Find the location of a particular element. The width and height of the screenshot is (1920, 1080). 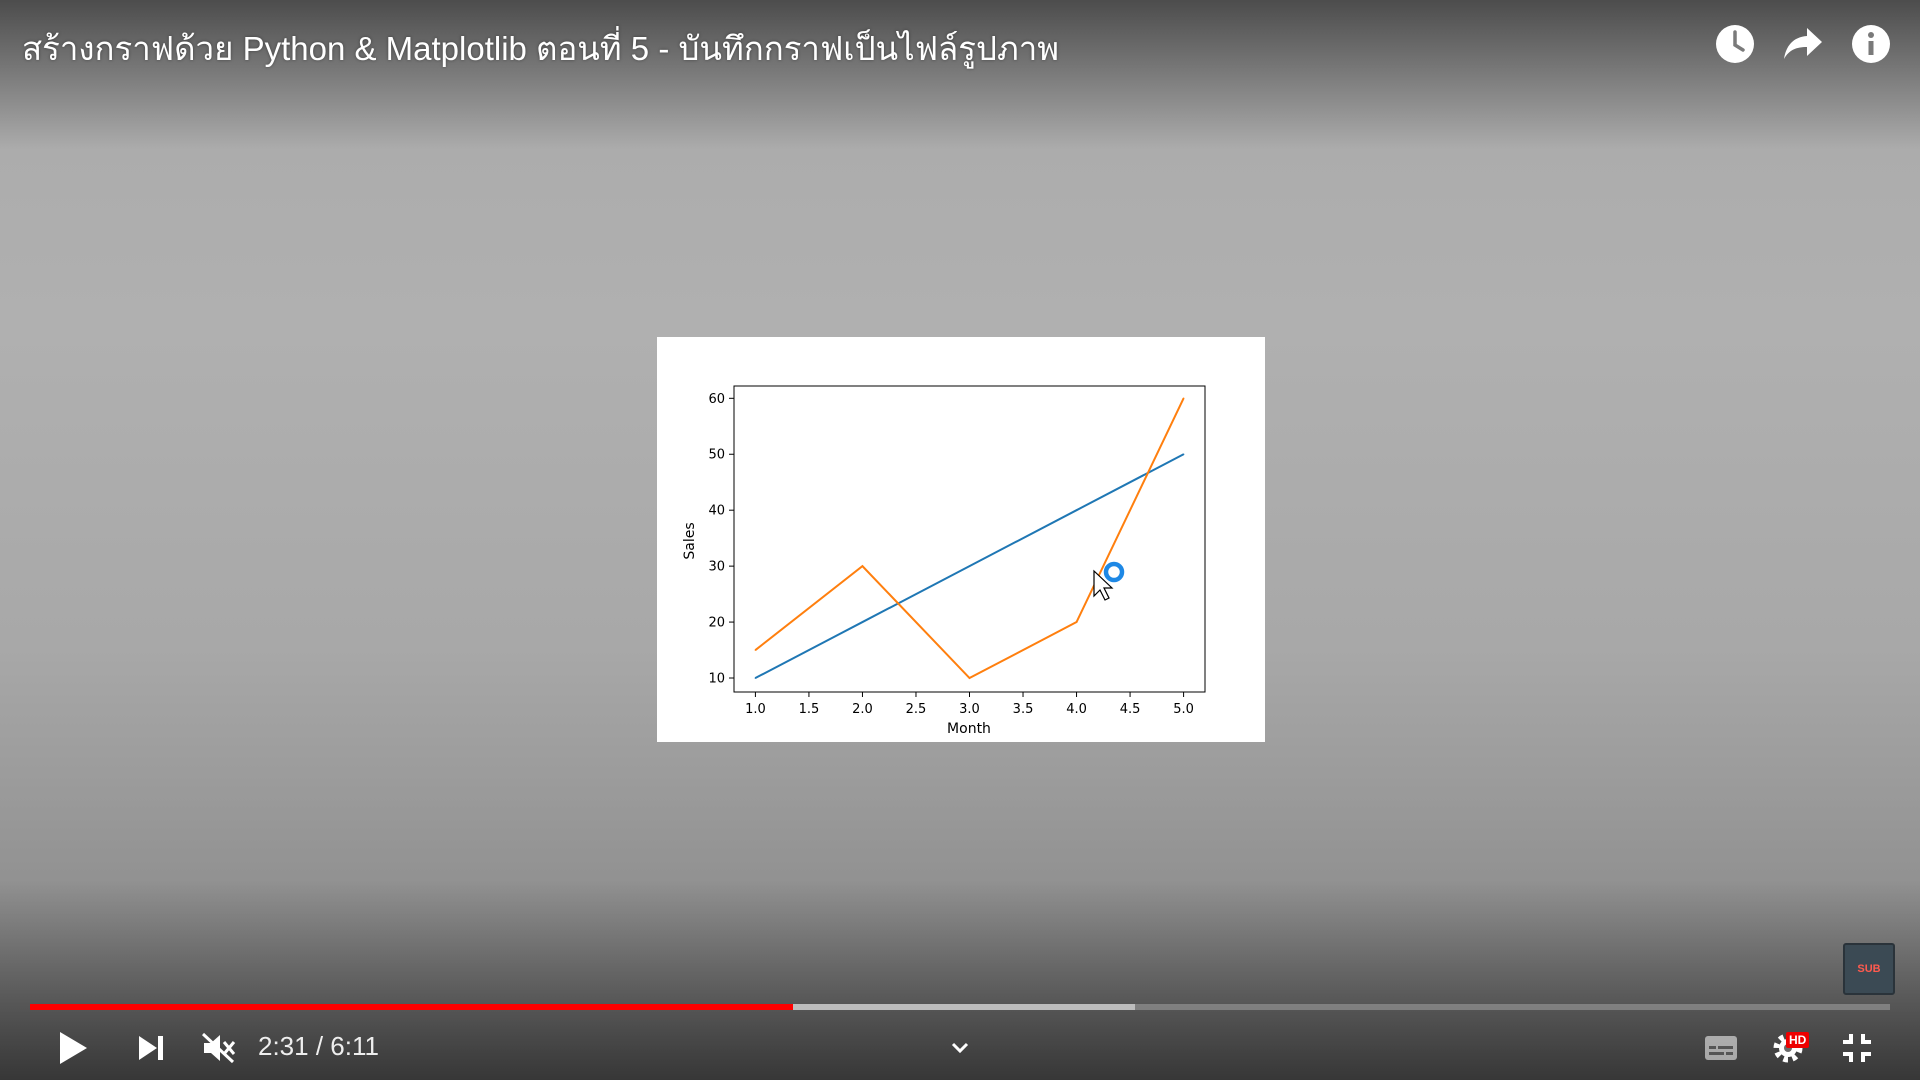

next-button is located at coordinates (151, 1048).